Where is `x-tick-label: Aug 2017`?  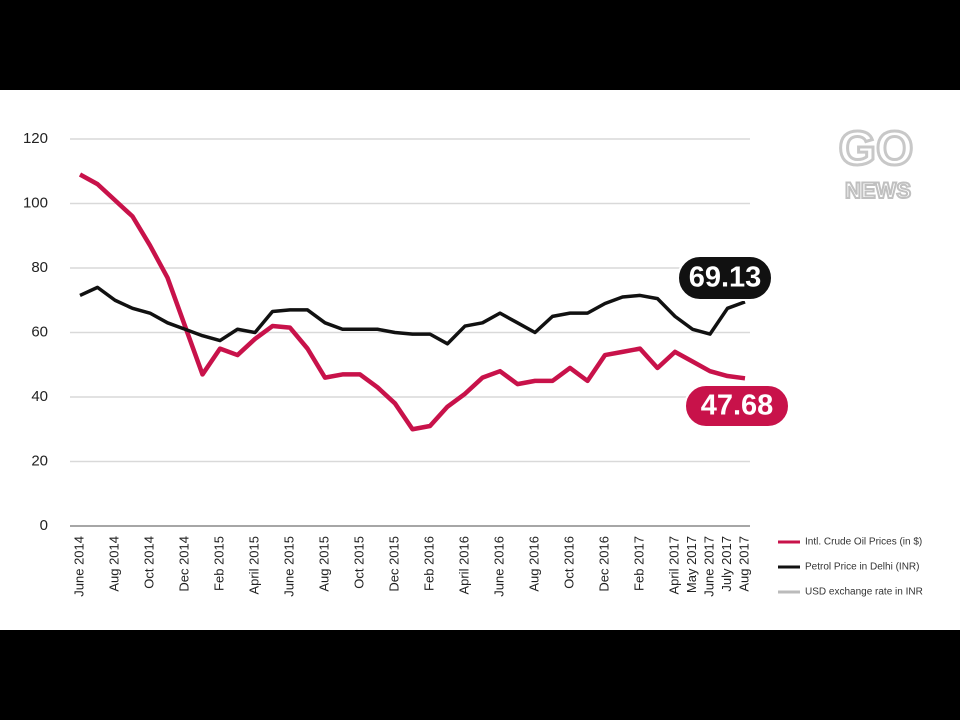 x-tick-label: Aug 2017 is located at coordinates (743, 564).